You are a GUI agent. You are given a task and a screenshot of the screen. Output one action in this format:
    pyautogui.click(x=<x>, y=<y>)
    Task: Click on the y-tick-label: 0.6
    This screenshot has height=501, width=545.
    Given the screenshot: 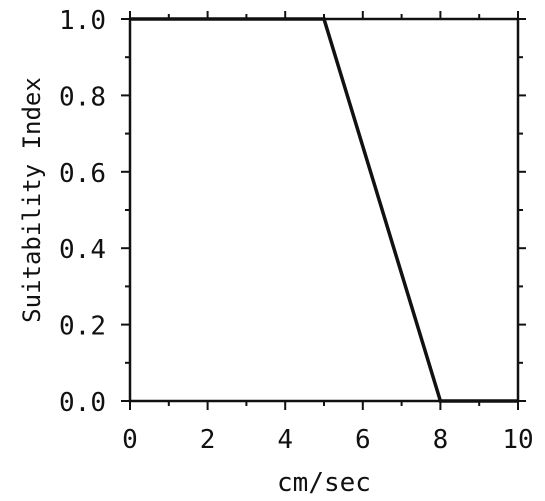 What is the action you would take?
    pyautogui.click(x=82, y=174)
    